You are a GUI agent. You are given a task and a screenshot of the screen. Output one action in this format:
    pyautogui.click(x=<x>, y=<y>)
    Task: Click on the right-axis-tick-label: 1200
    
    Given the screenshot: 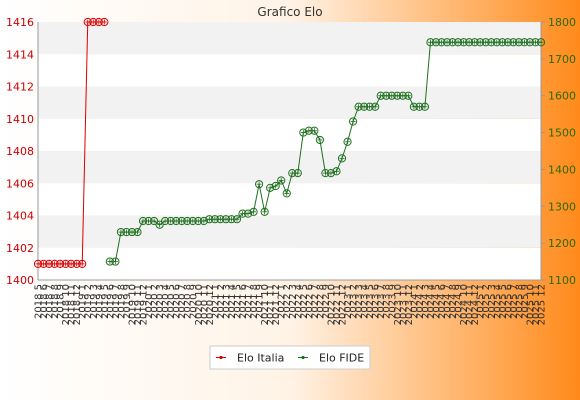 What is the action you would take?
    pyautogui.click(x=562, y=243)
    